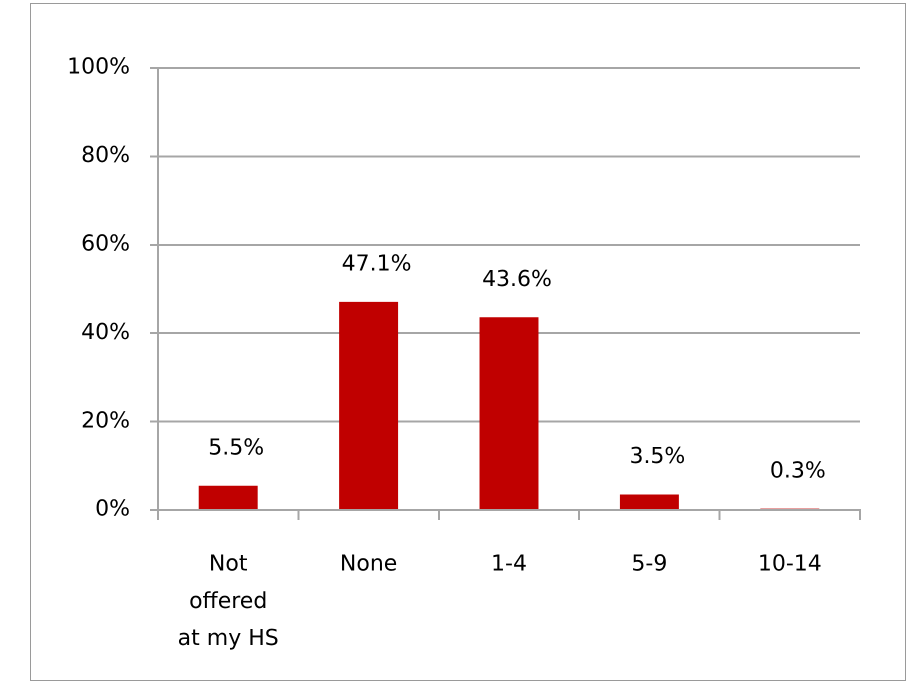 The width and height of the screenshot is (918, 685). Describe the element at coordinates (105, 155) in the screenshot. I see `y-tick-label: 80%` at that location.